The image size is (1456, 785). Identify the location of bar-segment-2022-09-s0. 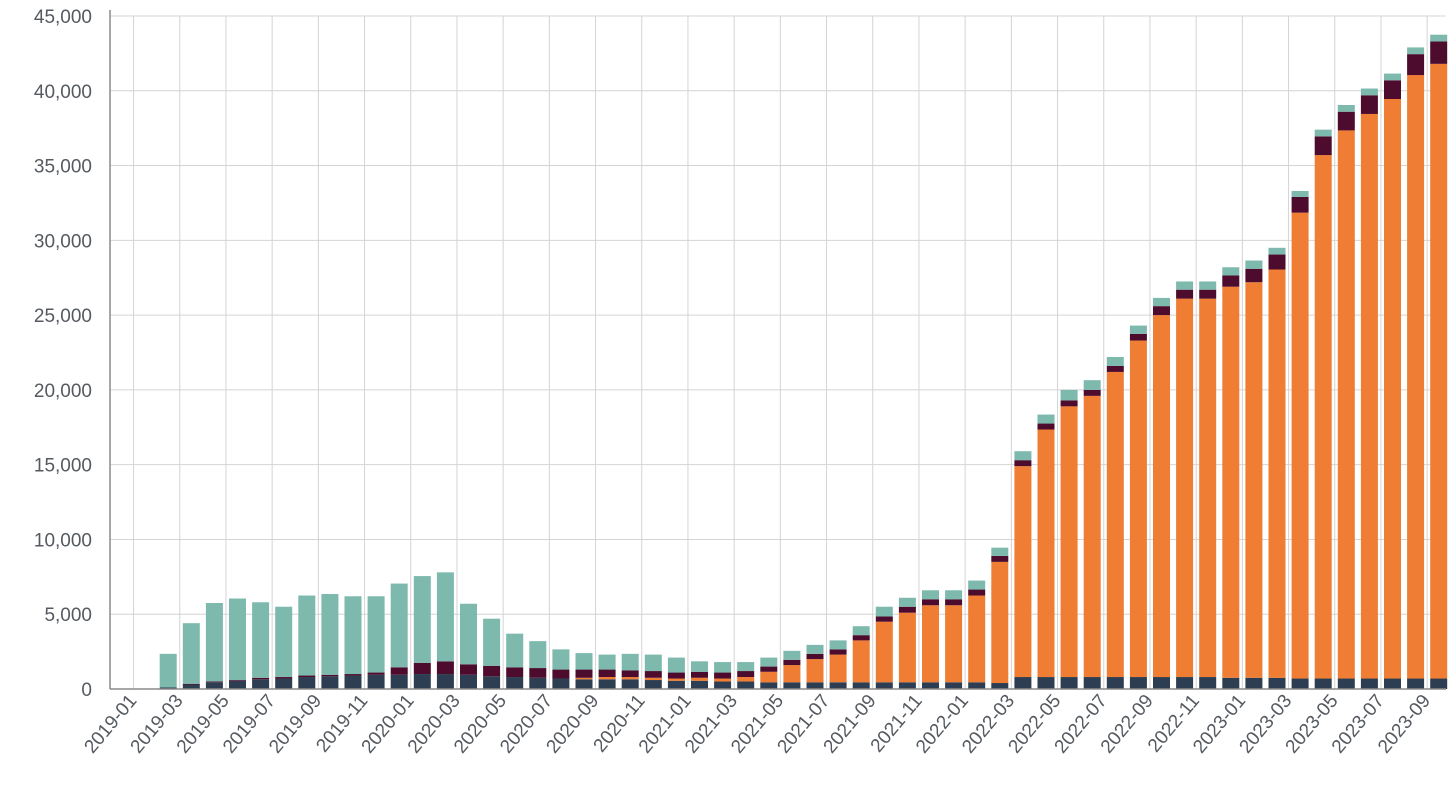
(1138, 683).